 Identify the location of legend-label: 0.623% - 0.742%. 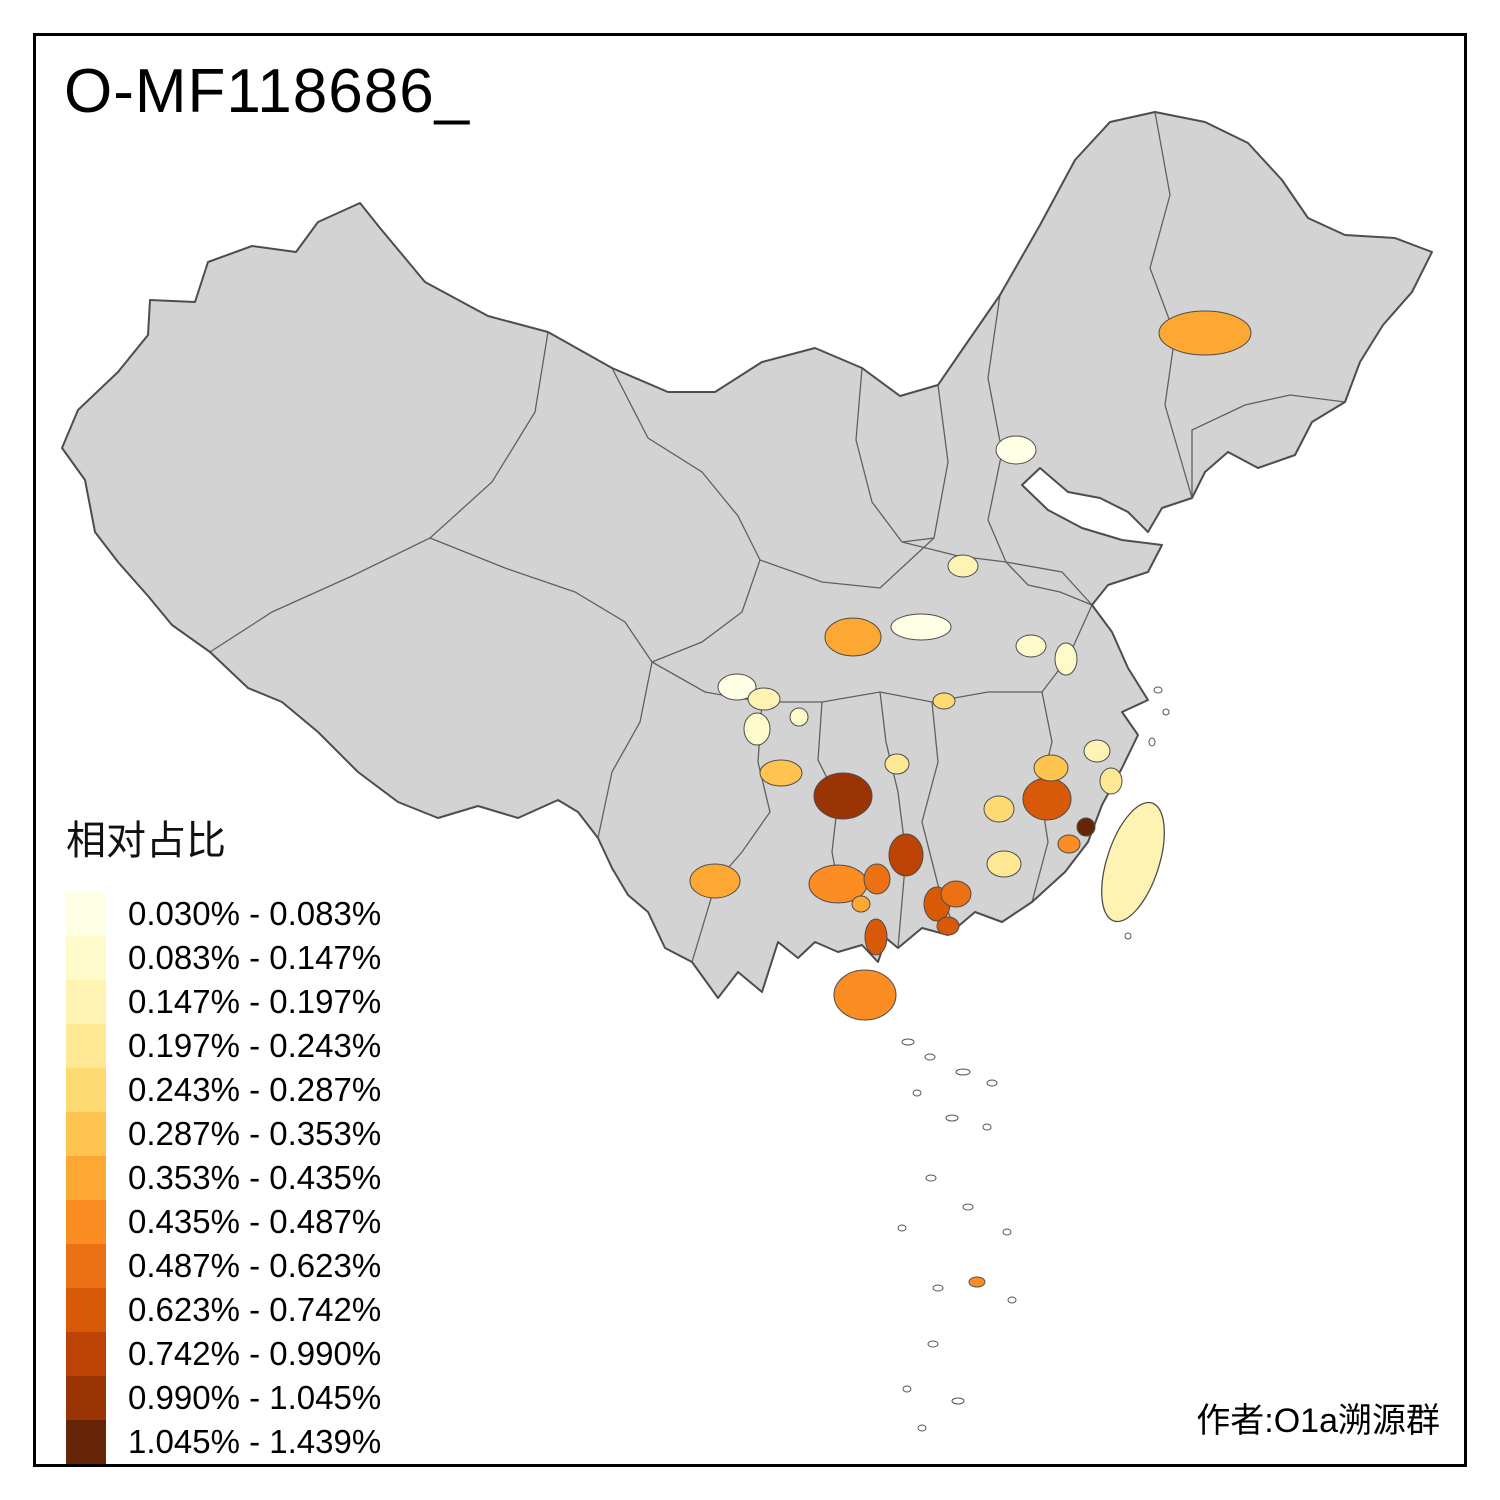
(255, 1309).